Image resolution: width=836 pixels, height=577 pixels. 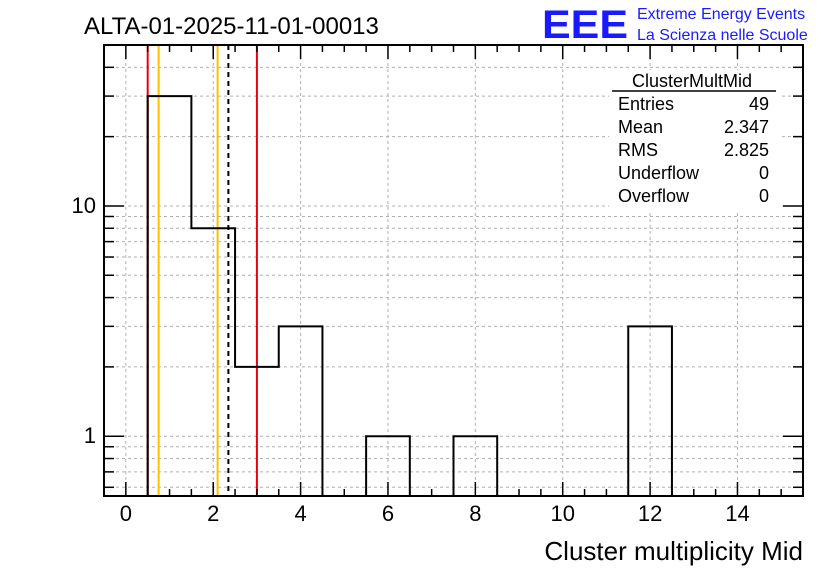 I want to click on x-tick-label: 10, so click(x=562, y=513).